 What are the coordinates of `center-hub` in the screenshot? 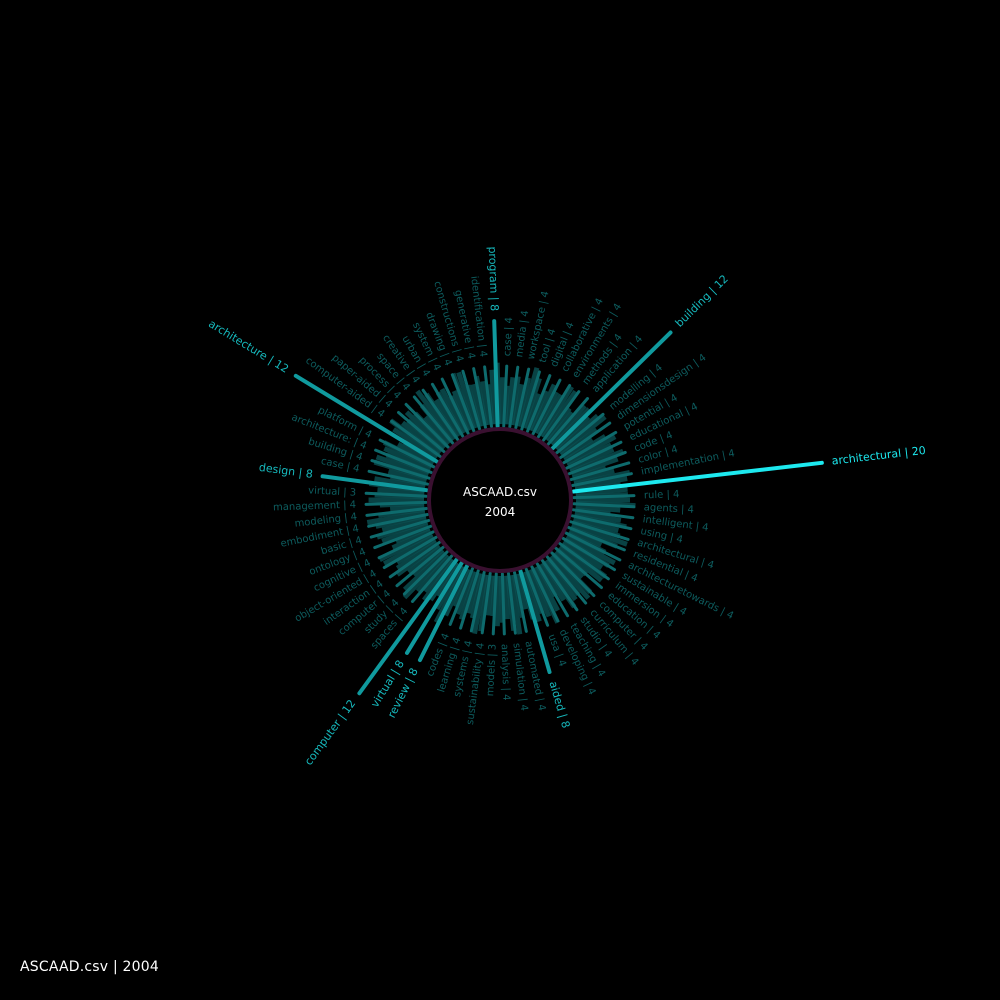 It's located at (500, 500).